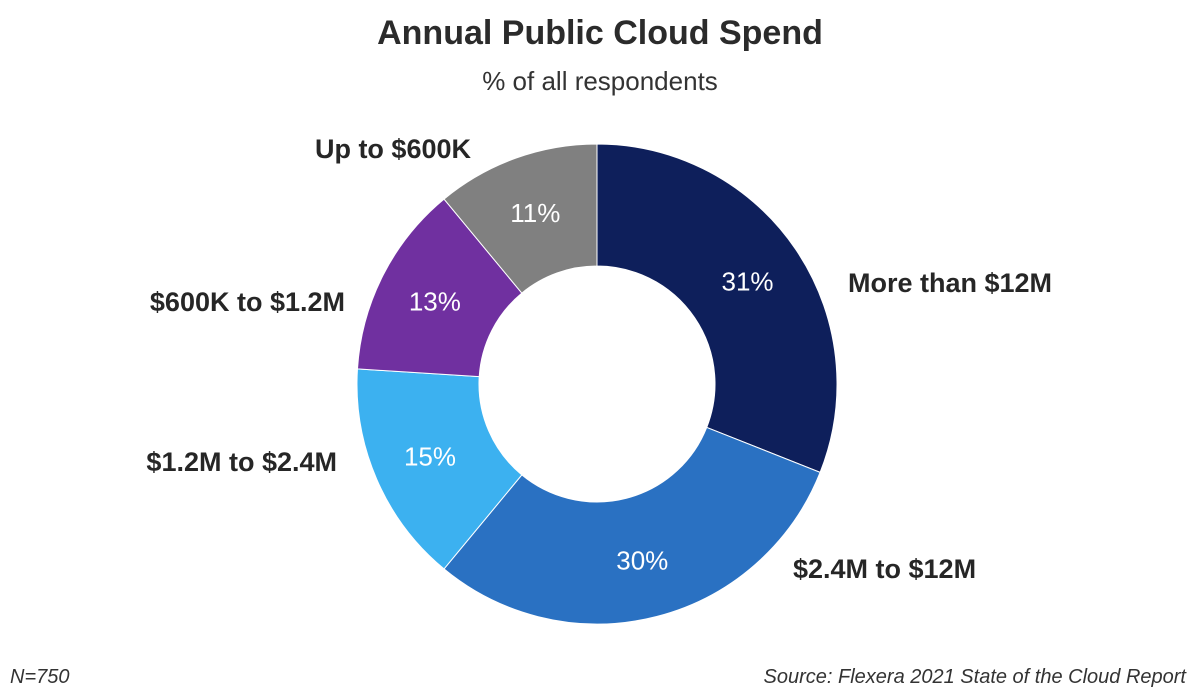 The height and width of the screenshot is (699, 1200). What do you see at coordinates (435, 301) in the screenshot?
I see `value-label-600k-to-1-2m: 13%` at bounding box center [435, 301].